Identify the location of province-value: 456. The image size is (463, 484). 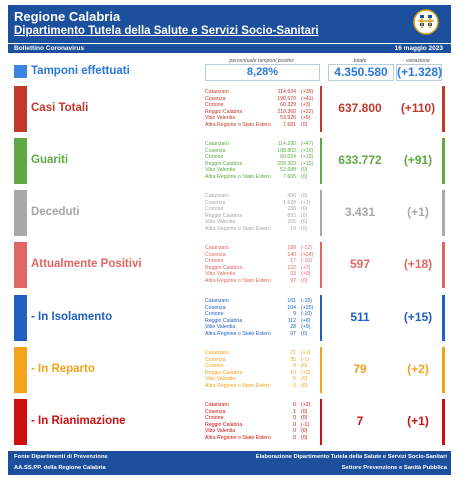
(291, 196).